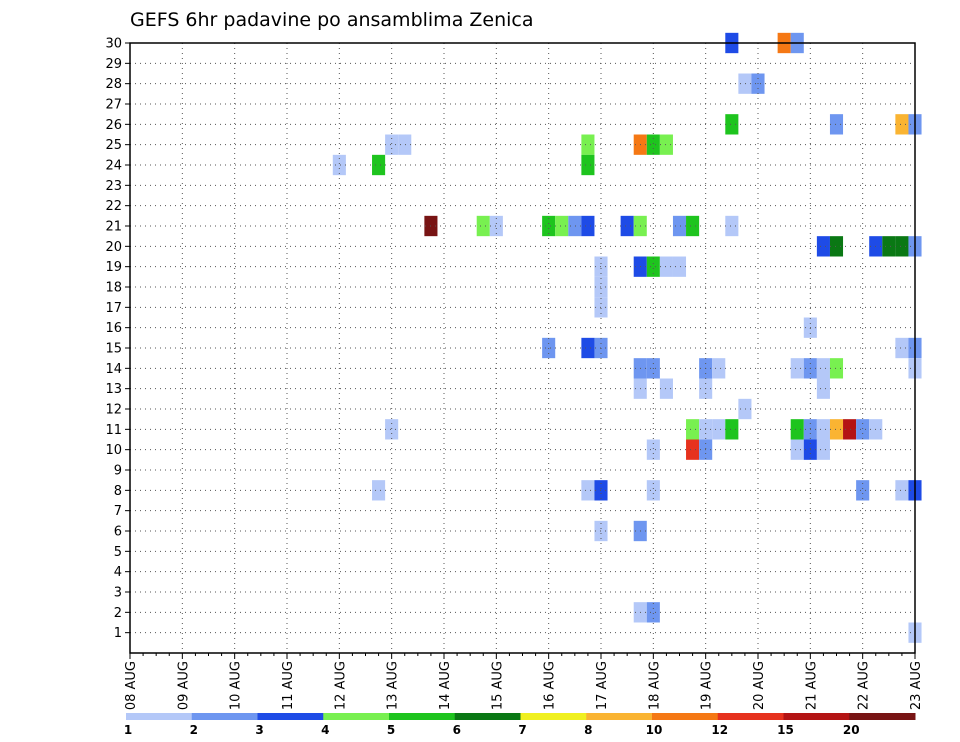 This screenshot has height=742, width=960. I want to click on y-tick-label: 17, so click(113, 308).